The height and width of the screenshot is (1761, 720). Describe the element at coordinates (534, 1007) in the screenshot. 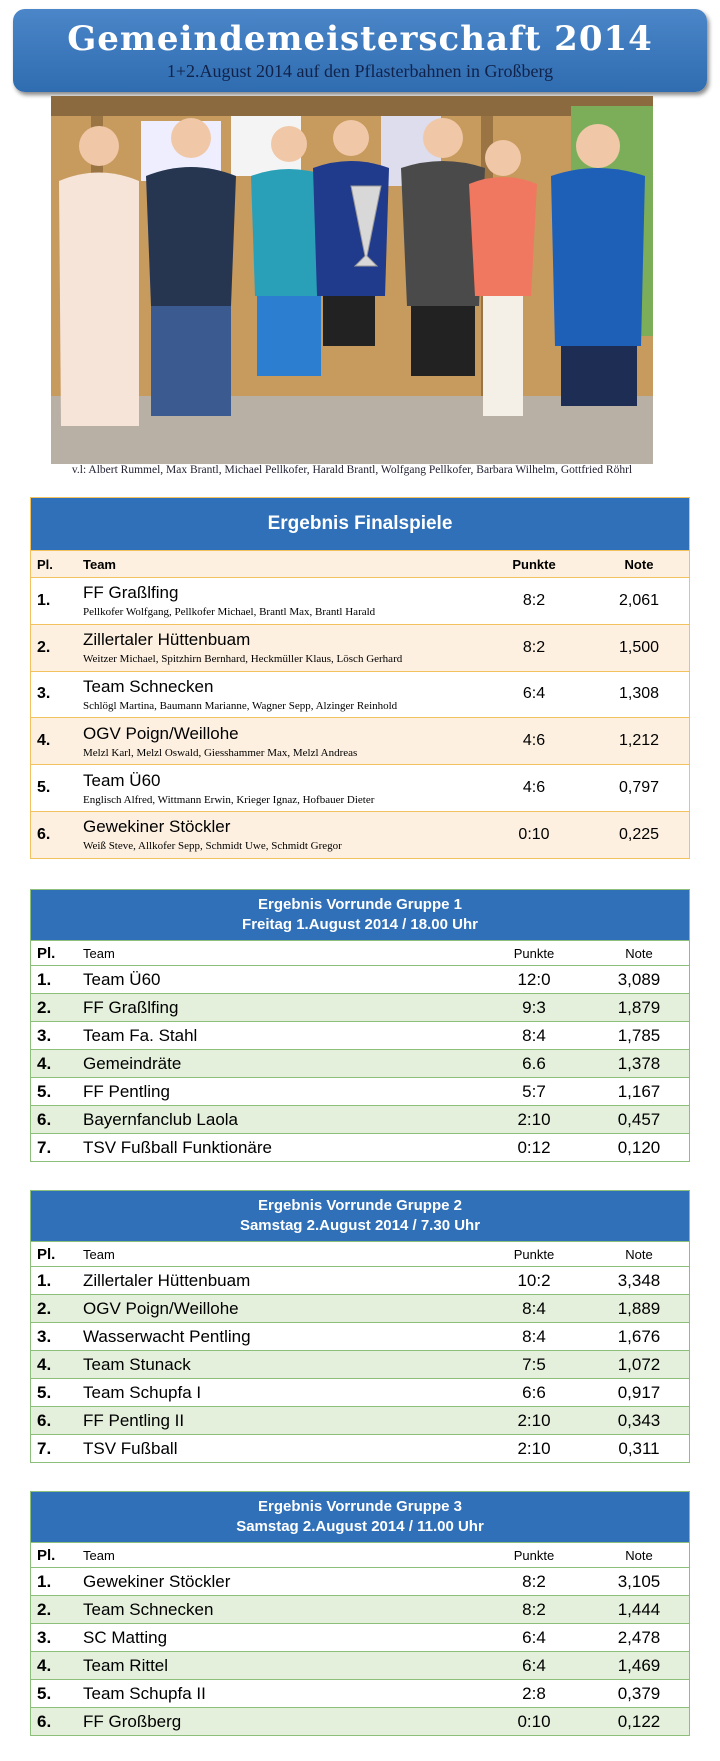

I see `points: 9:3` at that location.